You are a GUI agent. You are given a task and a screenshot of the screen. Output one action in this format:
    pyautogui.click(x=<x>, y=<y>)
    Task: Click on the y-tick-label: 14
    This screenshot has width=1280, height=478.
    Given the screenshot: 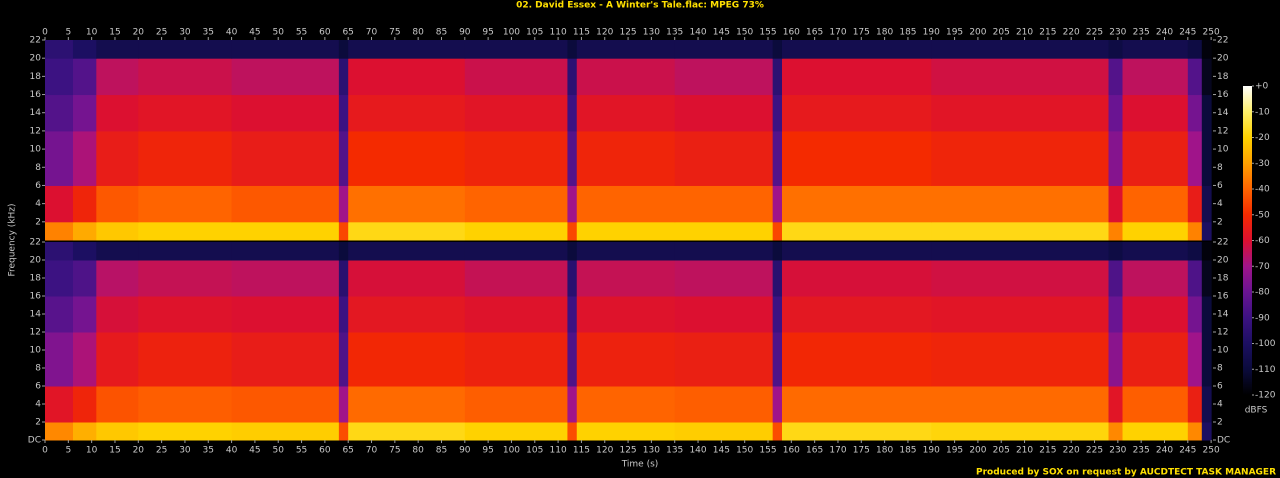 What is the action you would take?
    pyautogui.click(x=1223, y=113)
    